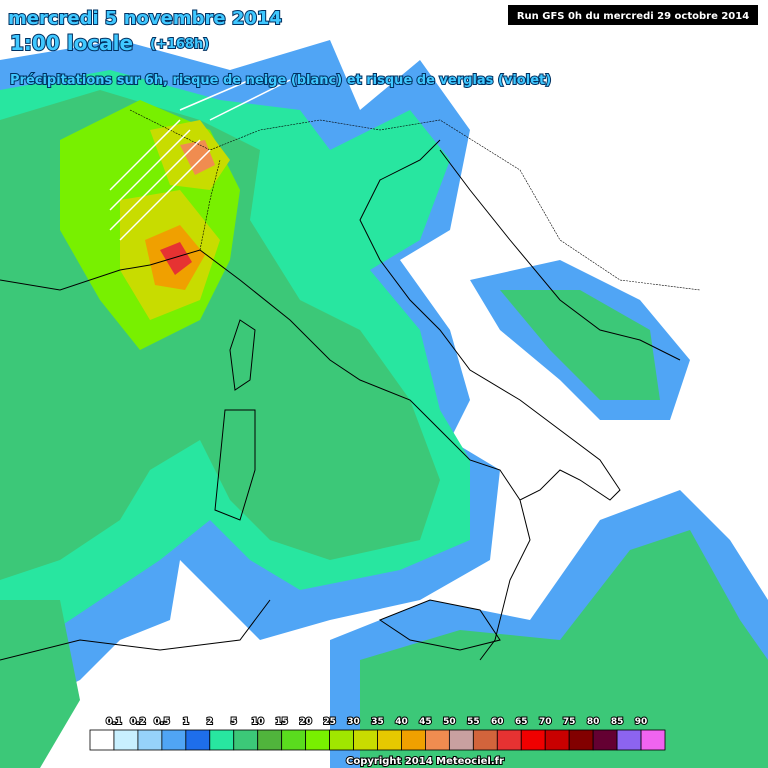  Describe the element at coordinates (186, 722) in the screenshot. I see `legend-label: 1` at that location.